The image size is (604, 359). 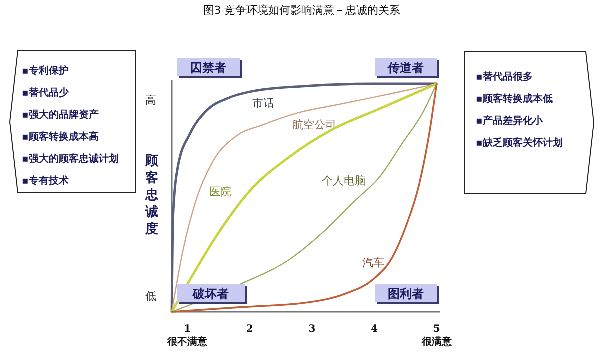 I want to click on chart-title: 图3 竞争环境如何影响满意－忠诚的关系, so click(x=302, y=10).